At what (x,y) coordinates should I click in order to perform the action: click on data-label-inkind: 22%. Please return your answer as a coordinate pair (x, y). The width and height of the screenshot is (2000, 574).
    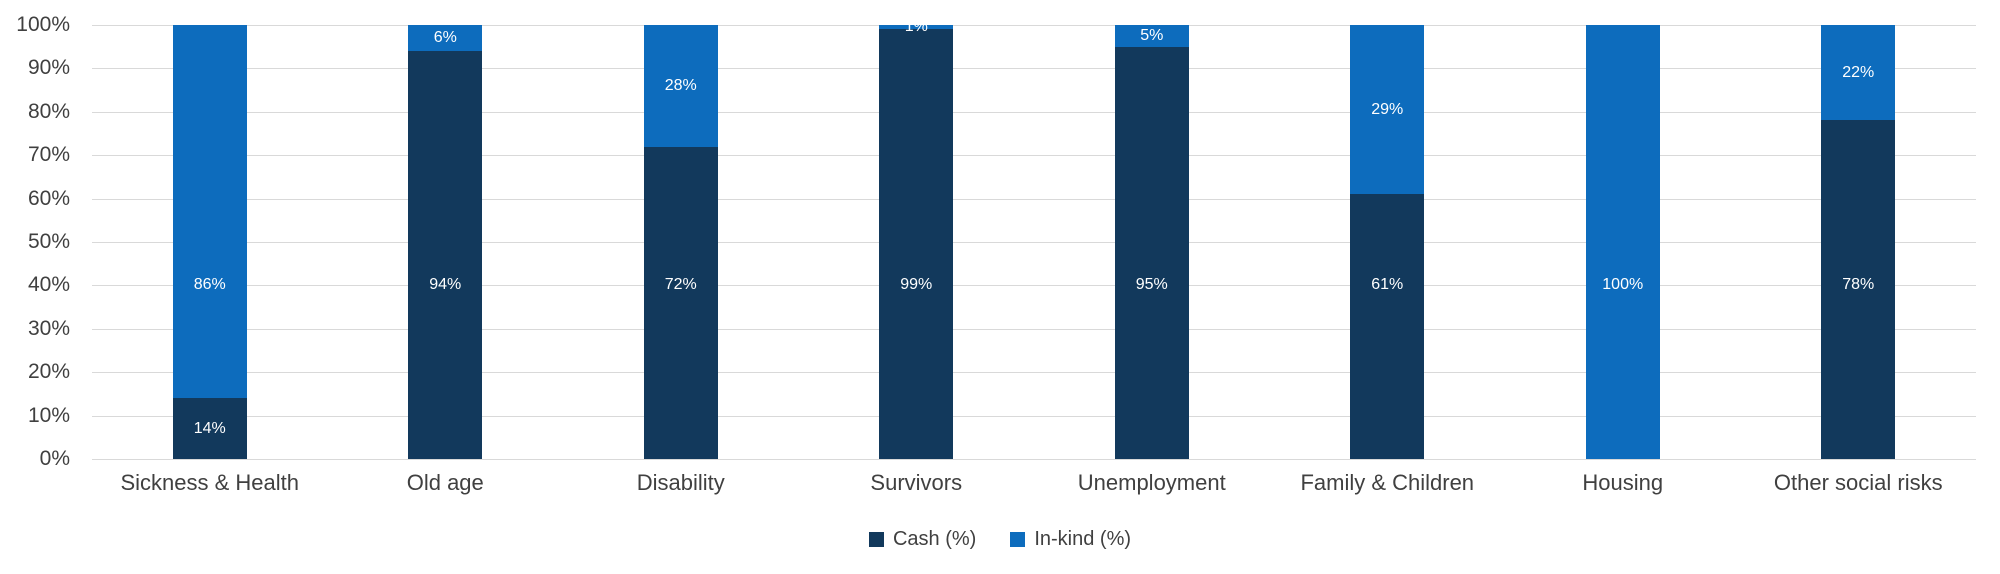
    Looking at the image, I should click on (1858, 72).